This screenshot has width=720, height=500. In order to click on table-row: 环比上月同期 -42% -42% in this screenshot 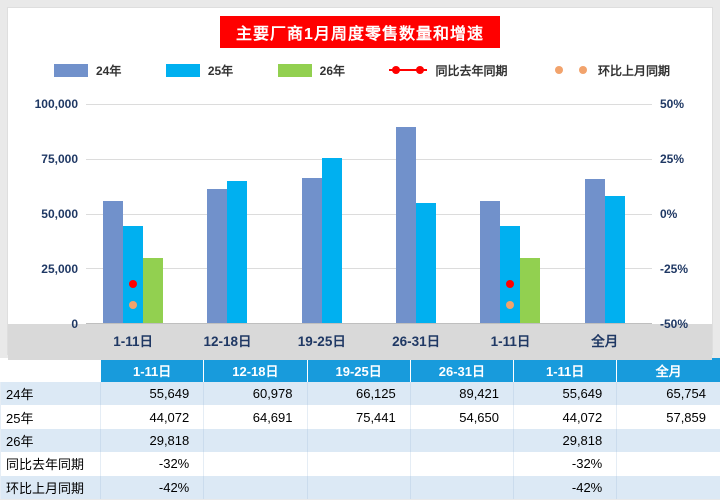, I will do `click(360, 487)`.